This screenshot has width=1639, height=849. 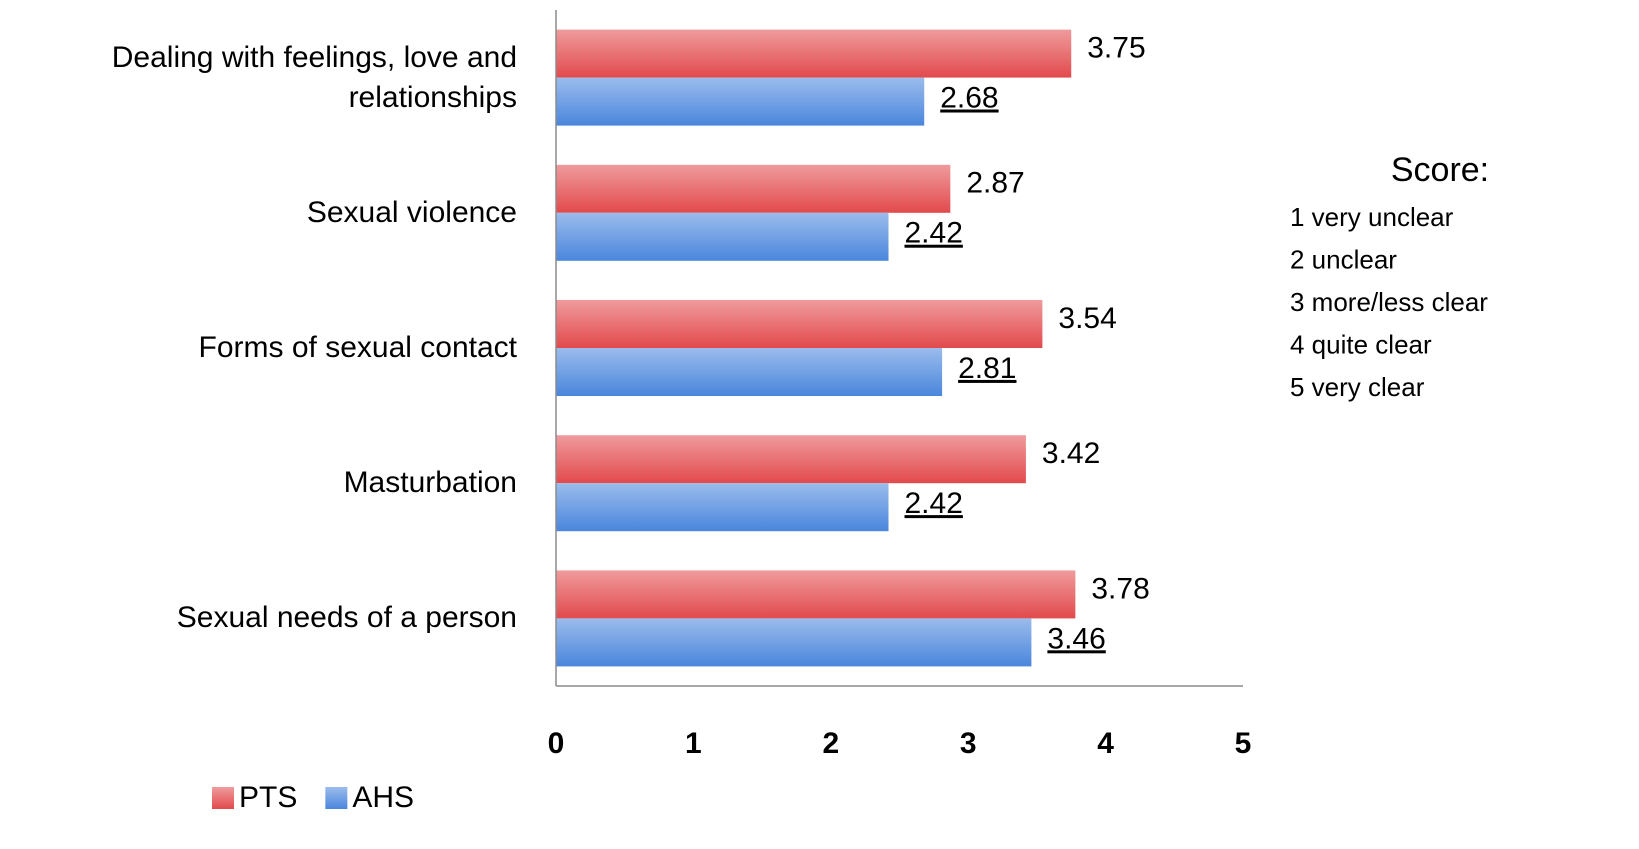 I want to click on annotation-line: 3 more/less clear, so click(x=1389, y=302).